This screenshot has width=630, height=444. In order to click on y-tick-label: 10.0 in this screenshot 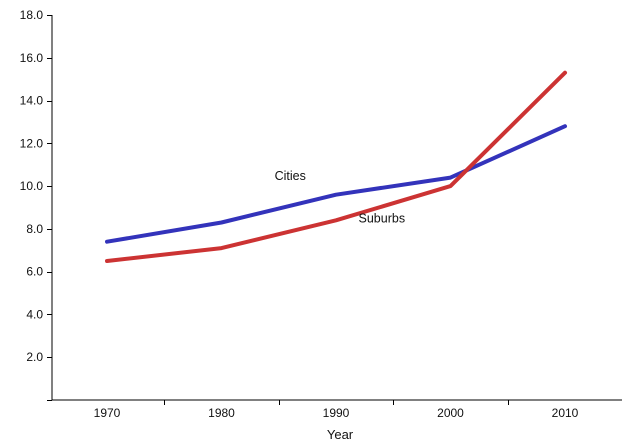, I will do `click(32, 186)`.